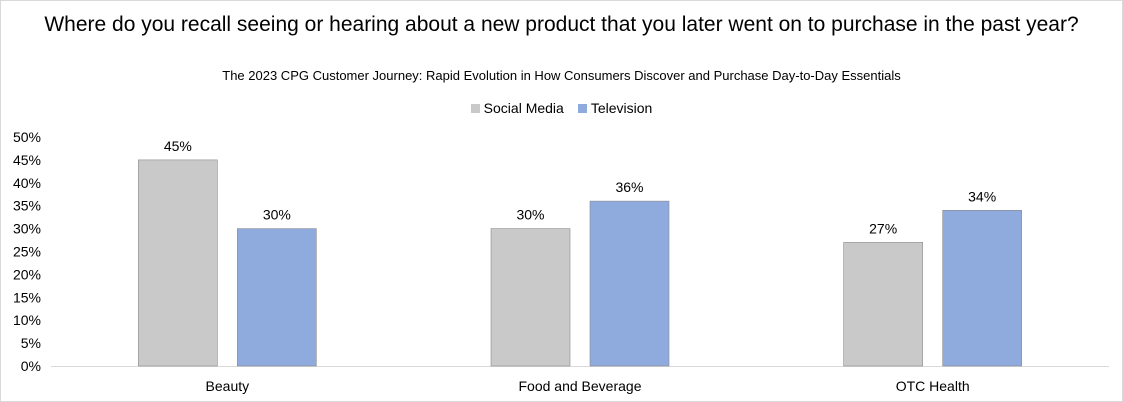  Describe the element at coordinates (523, 108) in the screenshot. I see `legend-label-social-media: Social Media` at that location.